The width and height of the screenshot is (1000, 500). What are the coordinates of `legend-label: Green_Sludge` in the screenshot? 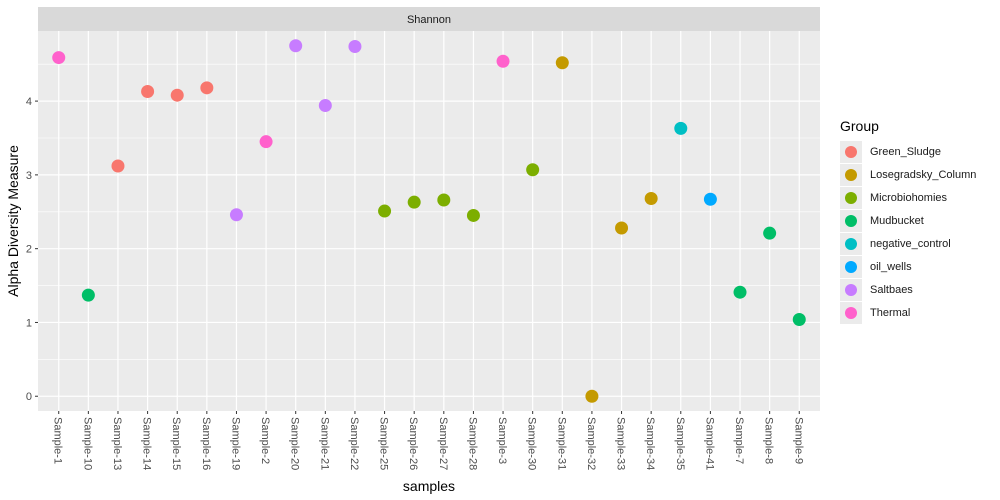 It's located at (905, 151).